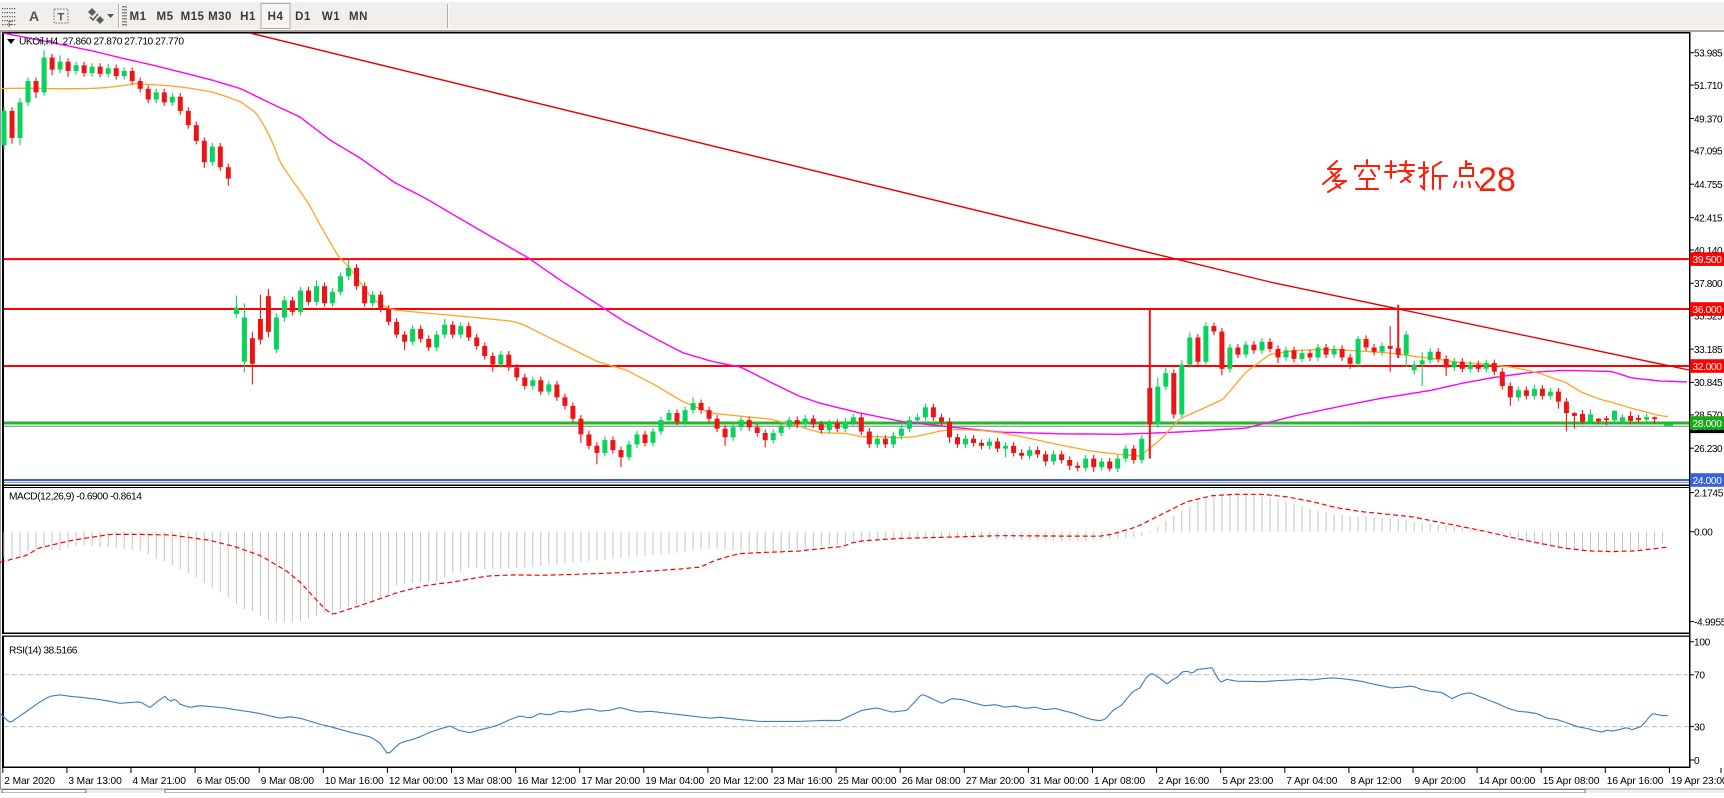  I want to click on svg-text: H1, so click(248, 17).